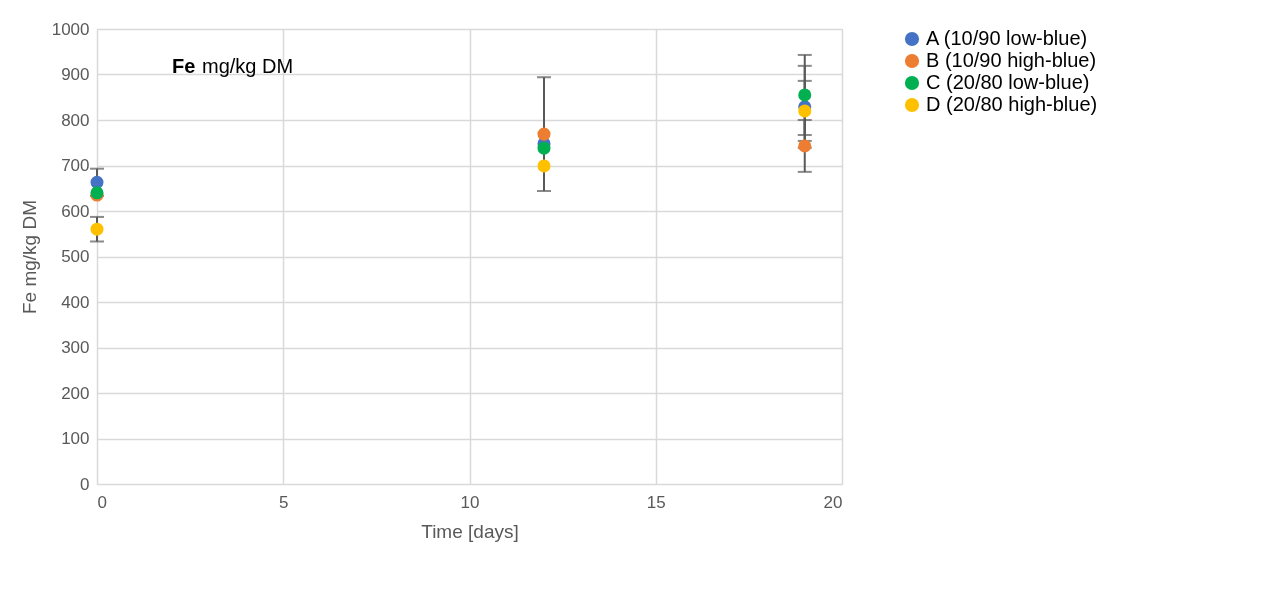  I want to click on x-tick-label: 15, so click(656, 502).